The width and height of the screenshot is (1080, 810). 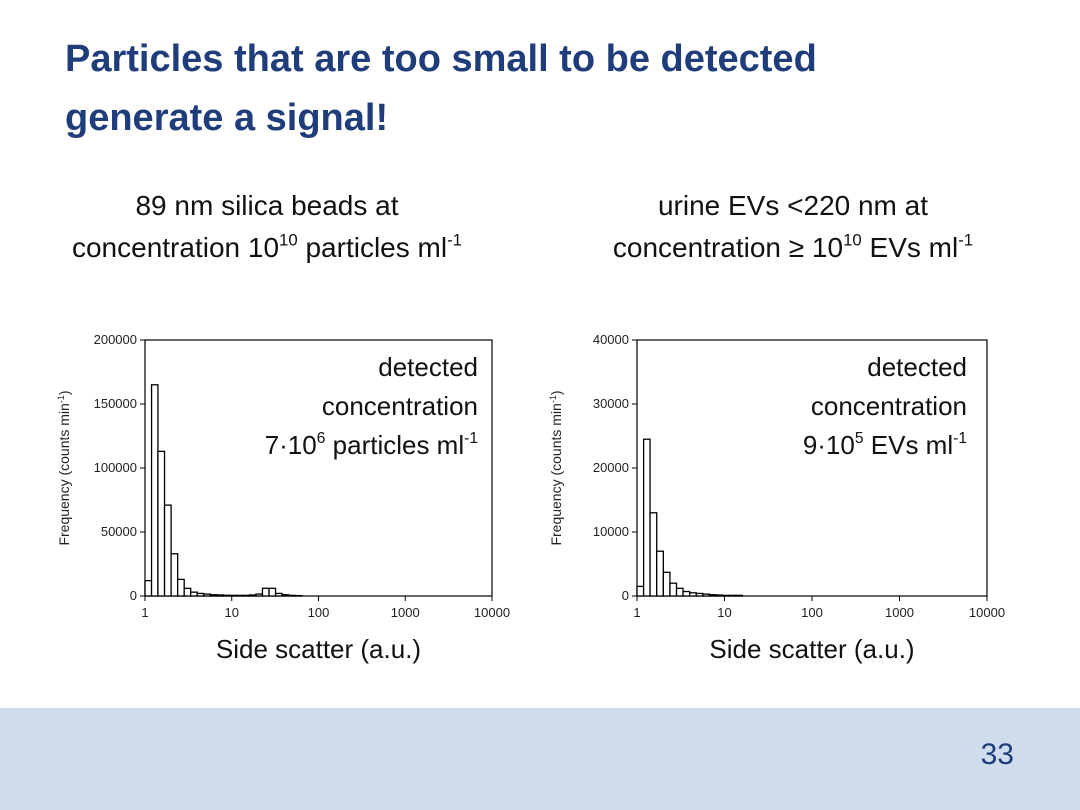 What do you see at coordinates (828, 445) in the screenshot?
I see `text-run: 9·10` at bounding box center [828, 445].